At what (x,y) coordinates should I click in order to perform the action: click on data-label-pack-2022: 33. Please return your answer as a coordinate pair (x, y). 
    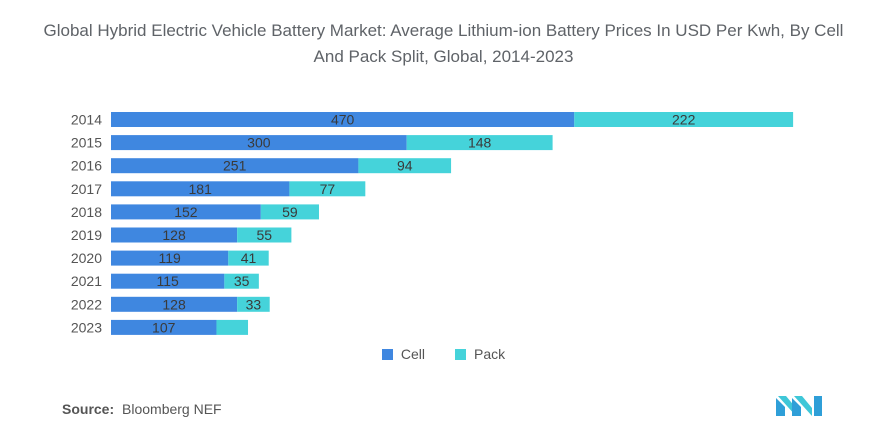
    Looking at the image, I should click on (254, 304).